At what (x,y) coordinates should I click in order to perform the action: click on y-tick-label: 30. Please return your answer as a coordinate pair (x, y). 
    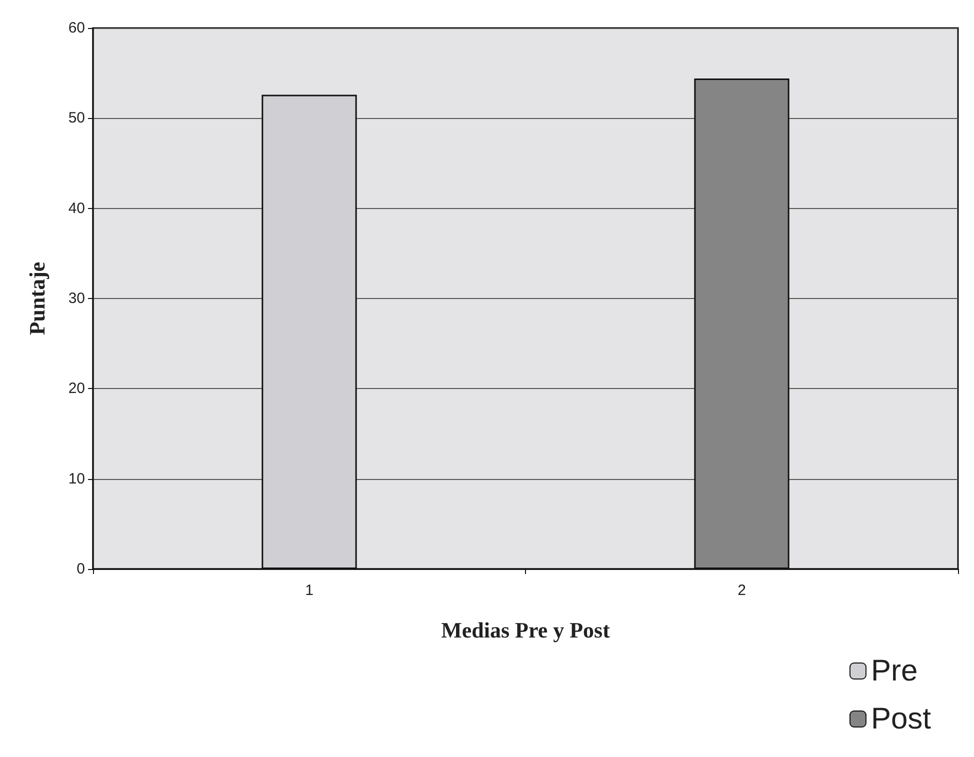
    Looking at the image, I should click on (76, 298).